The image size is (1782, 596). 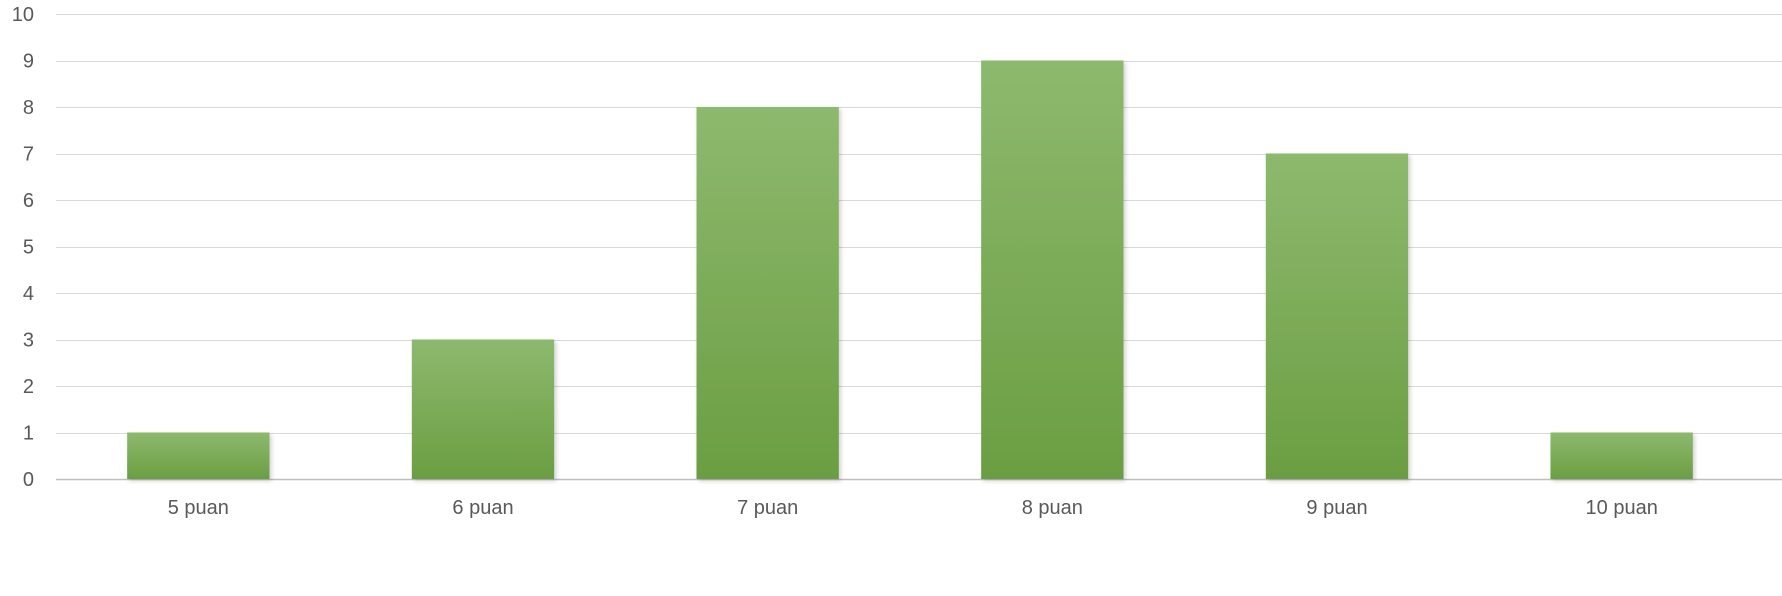 What do you see at coordinates (1337, 316) in the screenshot?
I see `bar-9-puan` at bounding box center [1337, 316].